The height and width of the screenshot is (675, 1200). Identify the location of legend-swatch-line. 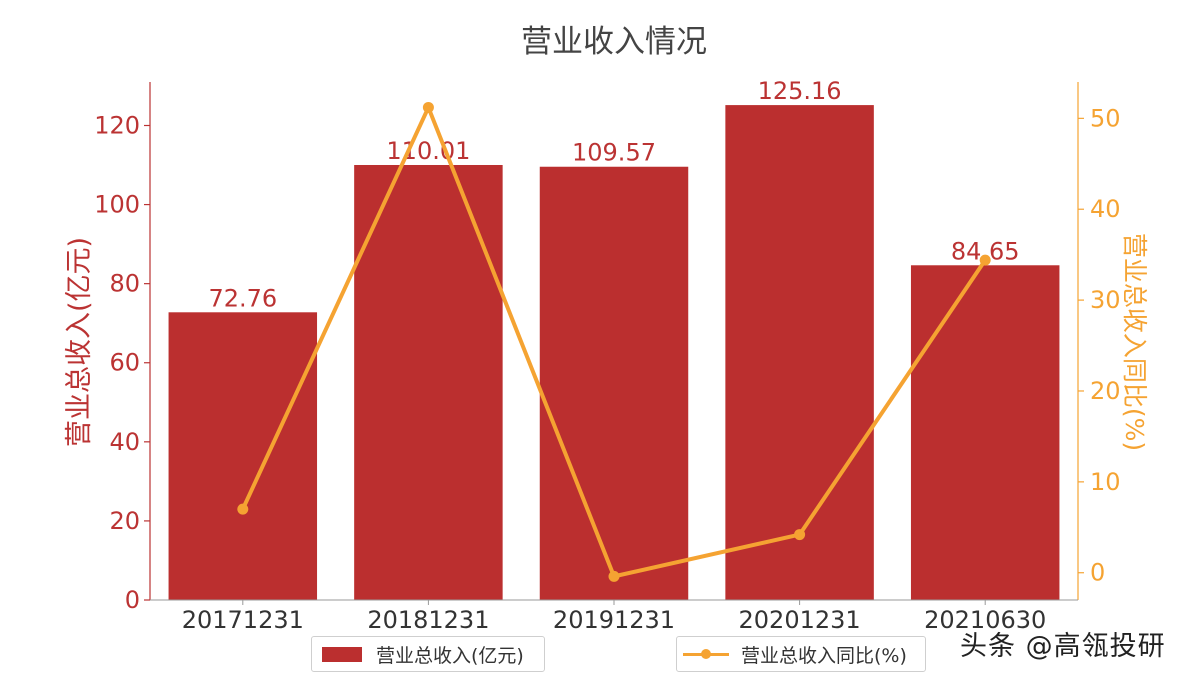
(706, 654).